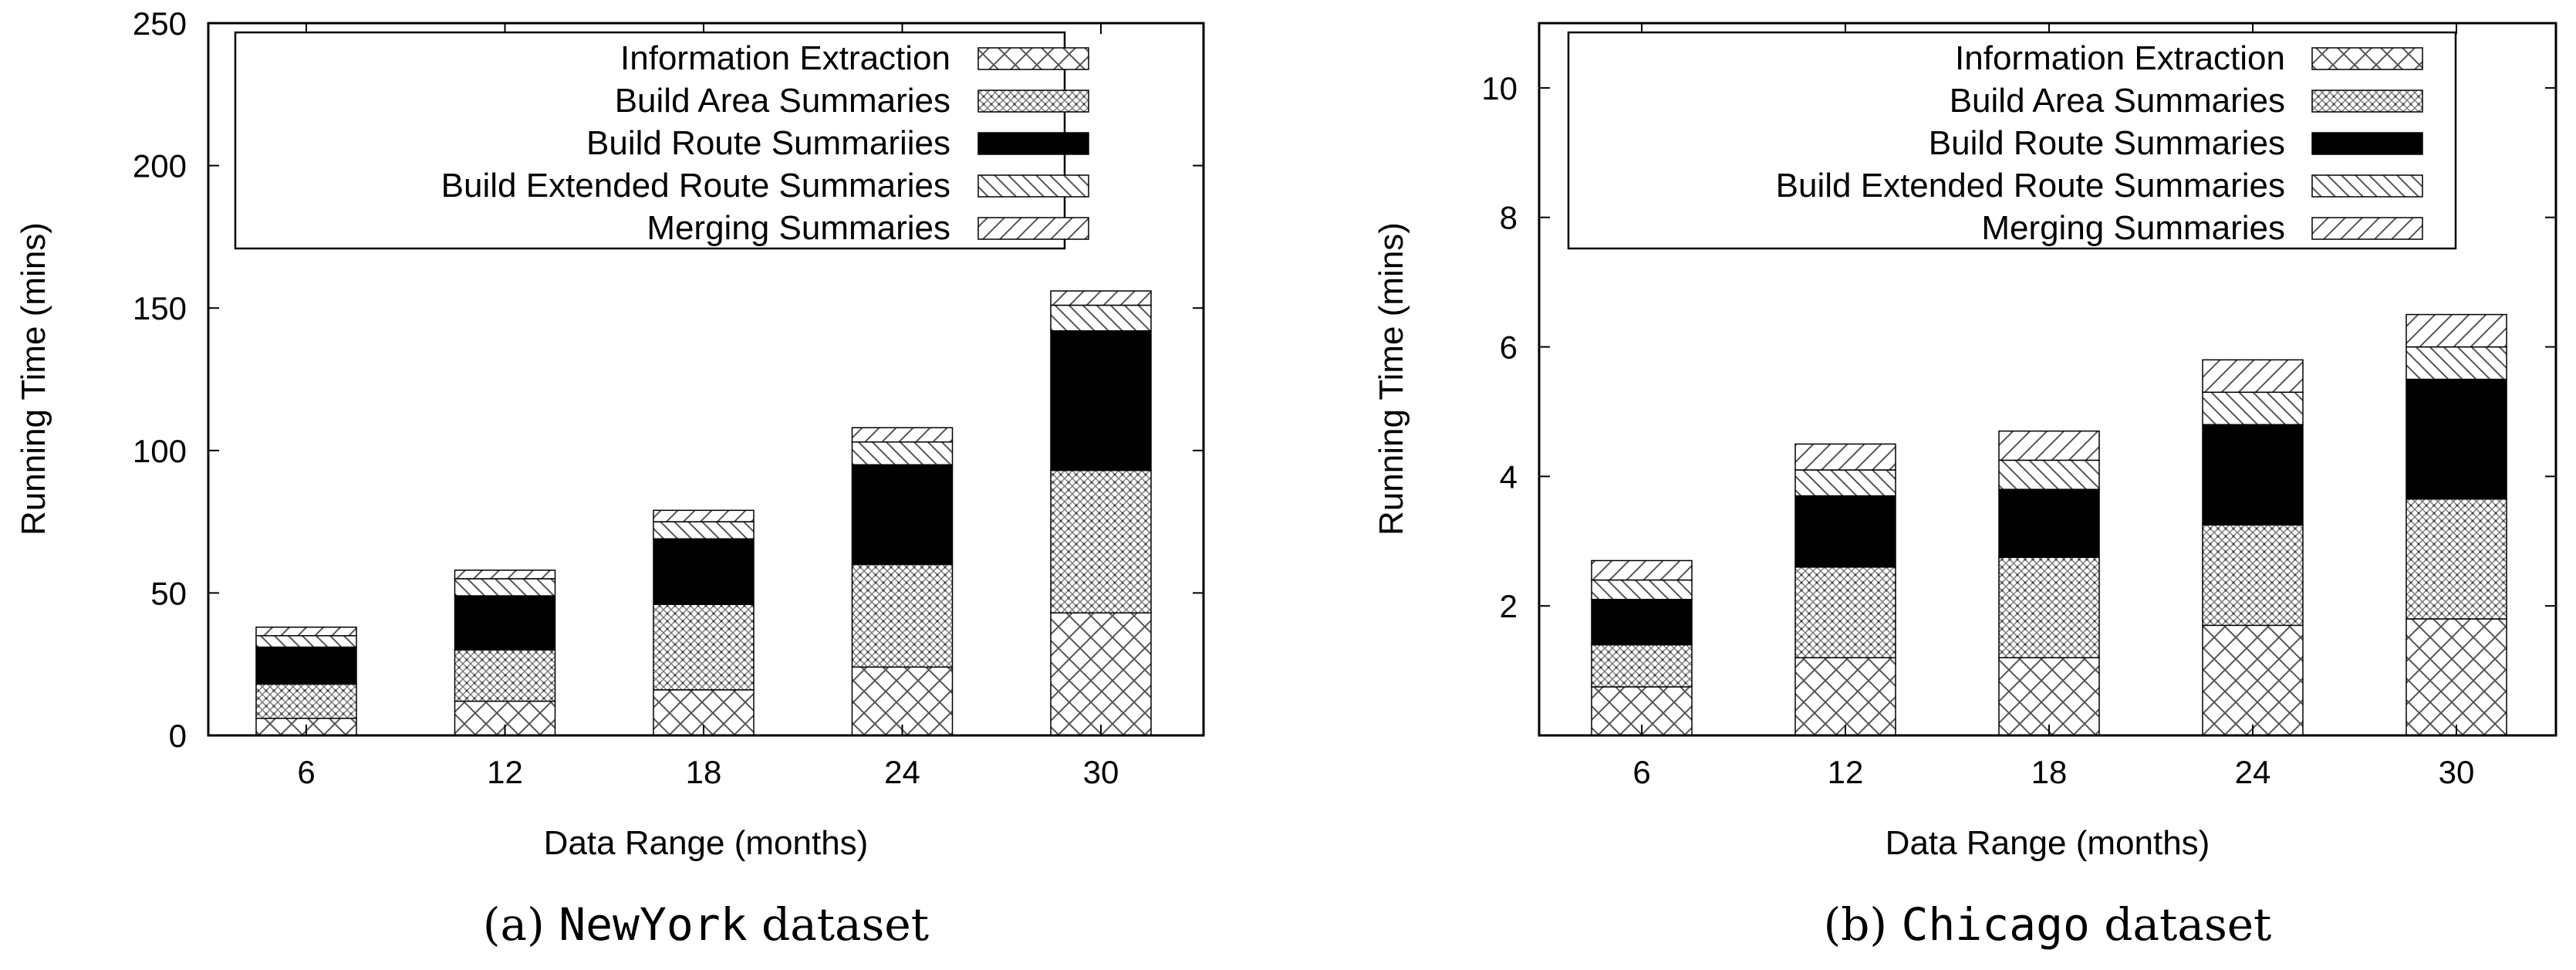 The height and width of the screenshot is (970, 2576). I want to click on chart-chicago-ylabel: Running Time (mins), so click(1391, 379).